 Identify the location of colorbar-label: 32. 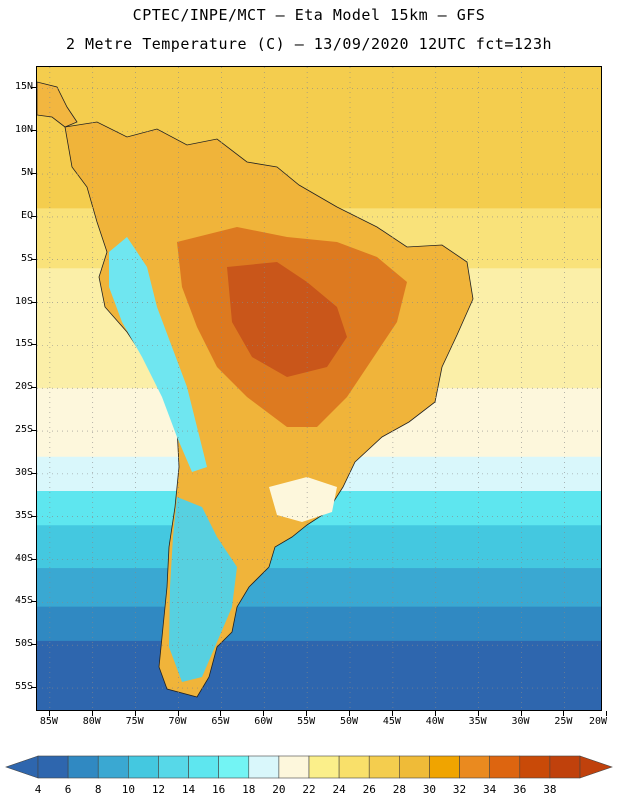
(459, 789).